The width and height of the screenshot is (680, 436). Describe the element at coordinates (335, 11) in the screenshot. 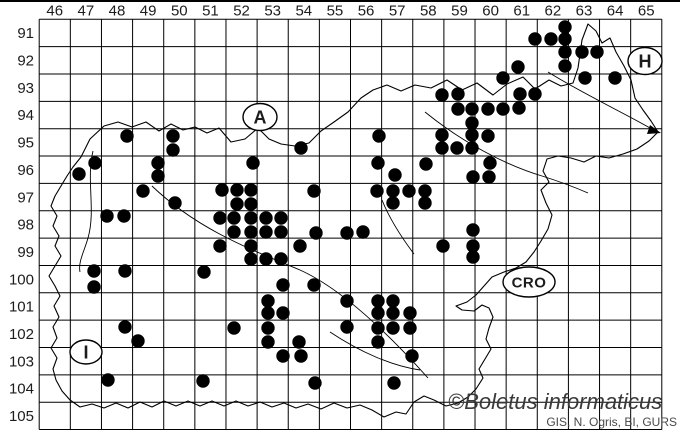

I see `column-label-55: 55` at that location.